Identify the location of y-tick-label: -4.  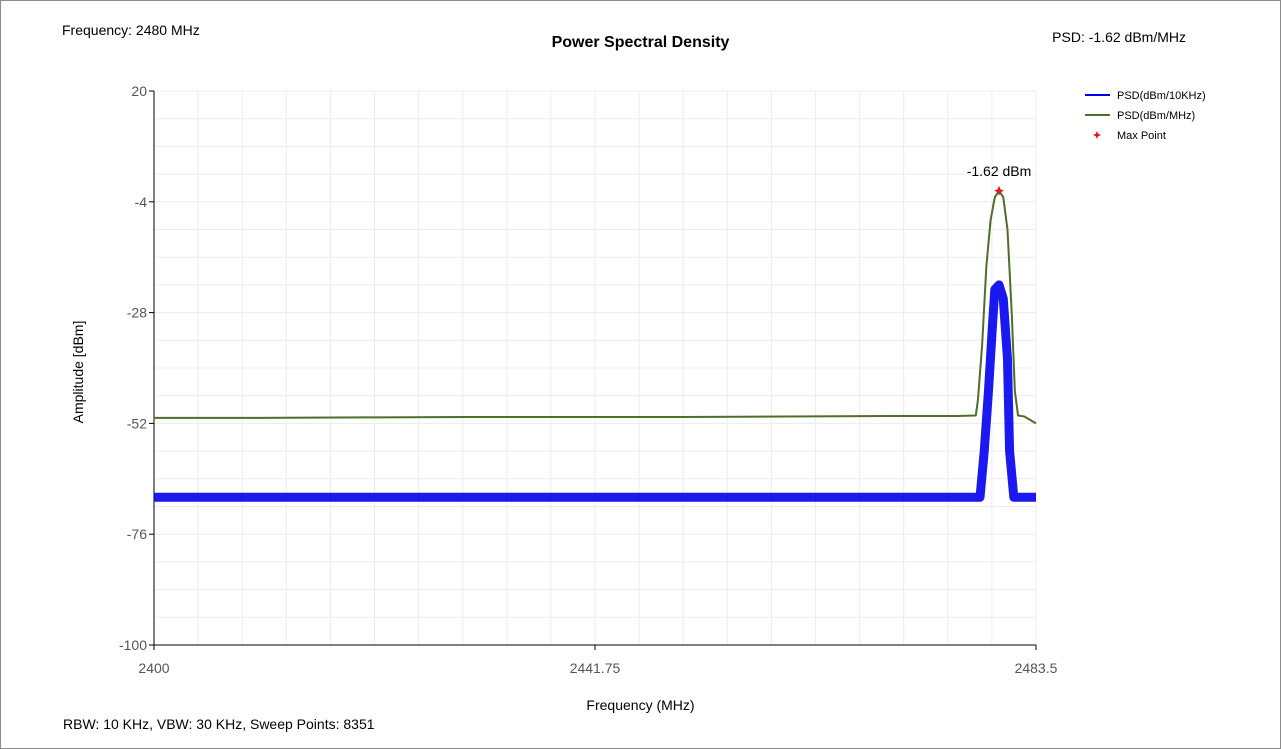
(141, 202).